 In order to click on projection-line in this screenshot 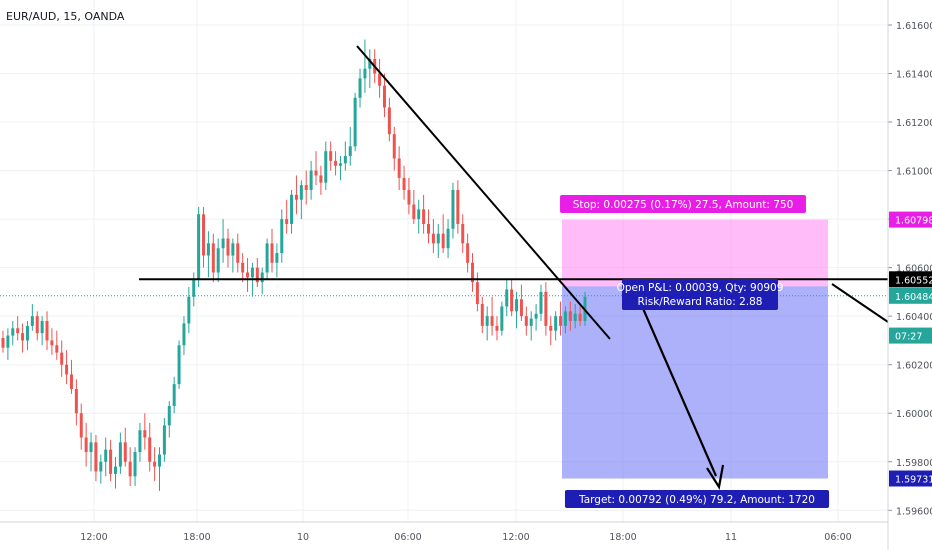, I will do `click(860, 303)`.